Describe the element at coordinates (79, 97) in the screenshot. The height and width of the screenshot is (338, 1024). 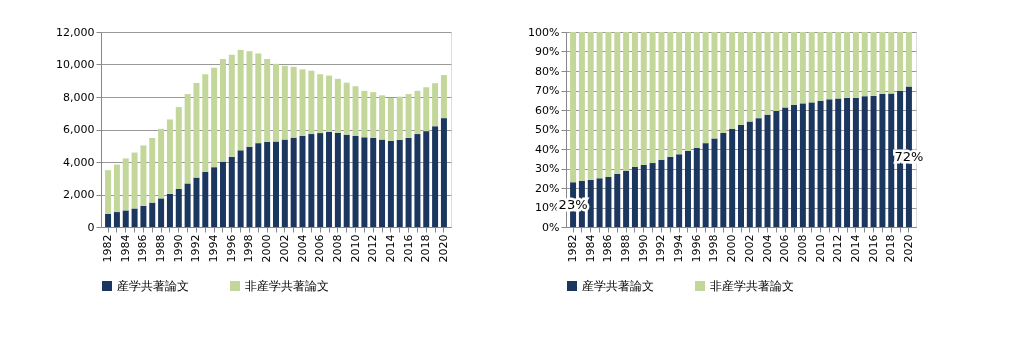
I see `y-tick-label: 8,000` at that location.